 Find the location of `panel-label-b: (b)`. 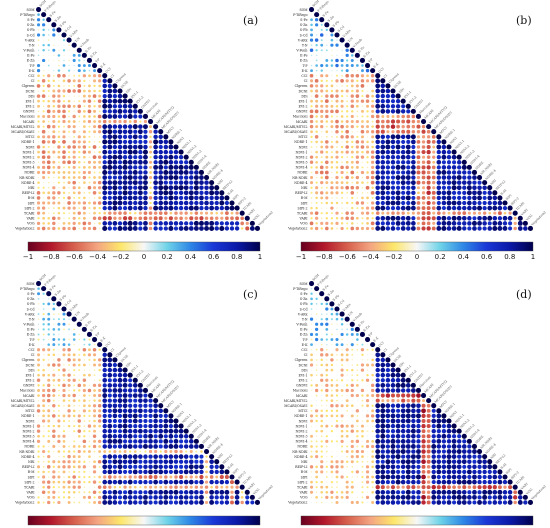

panel-label-b: (b) is located at coordinates (524, 20).